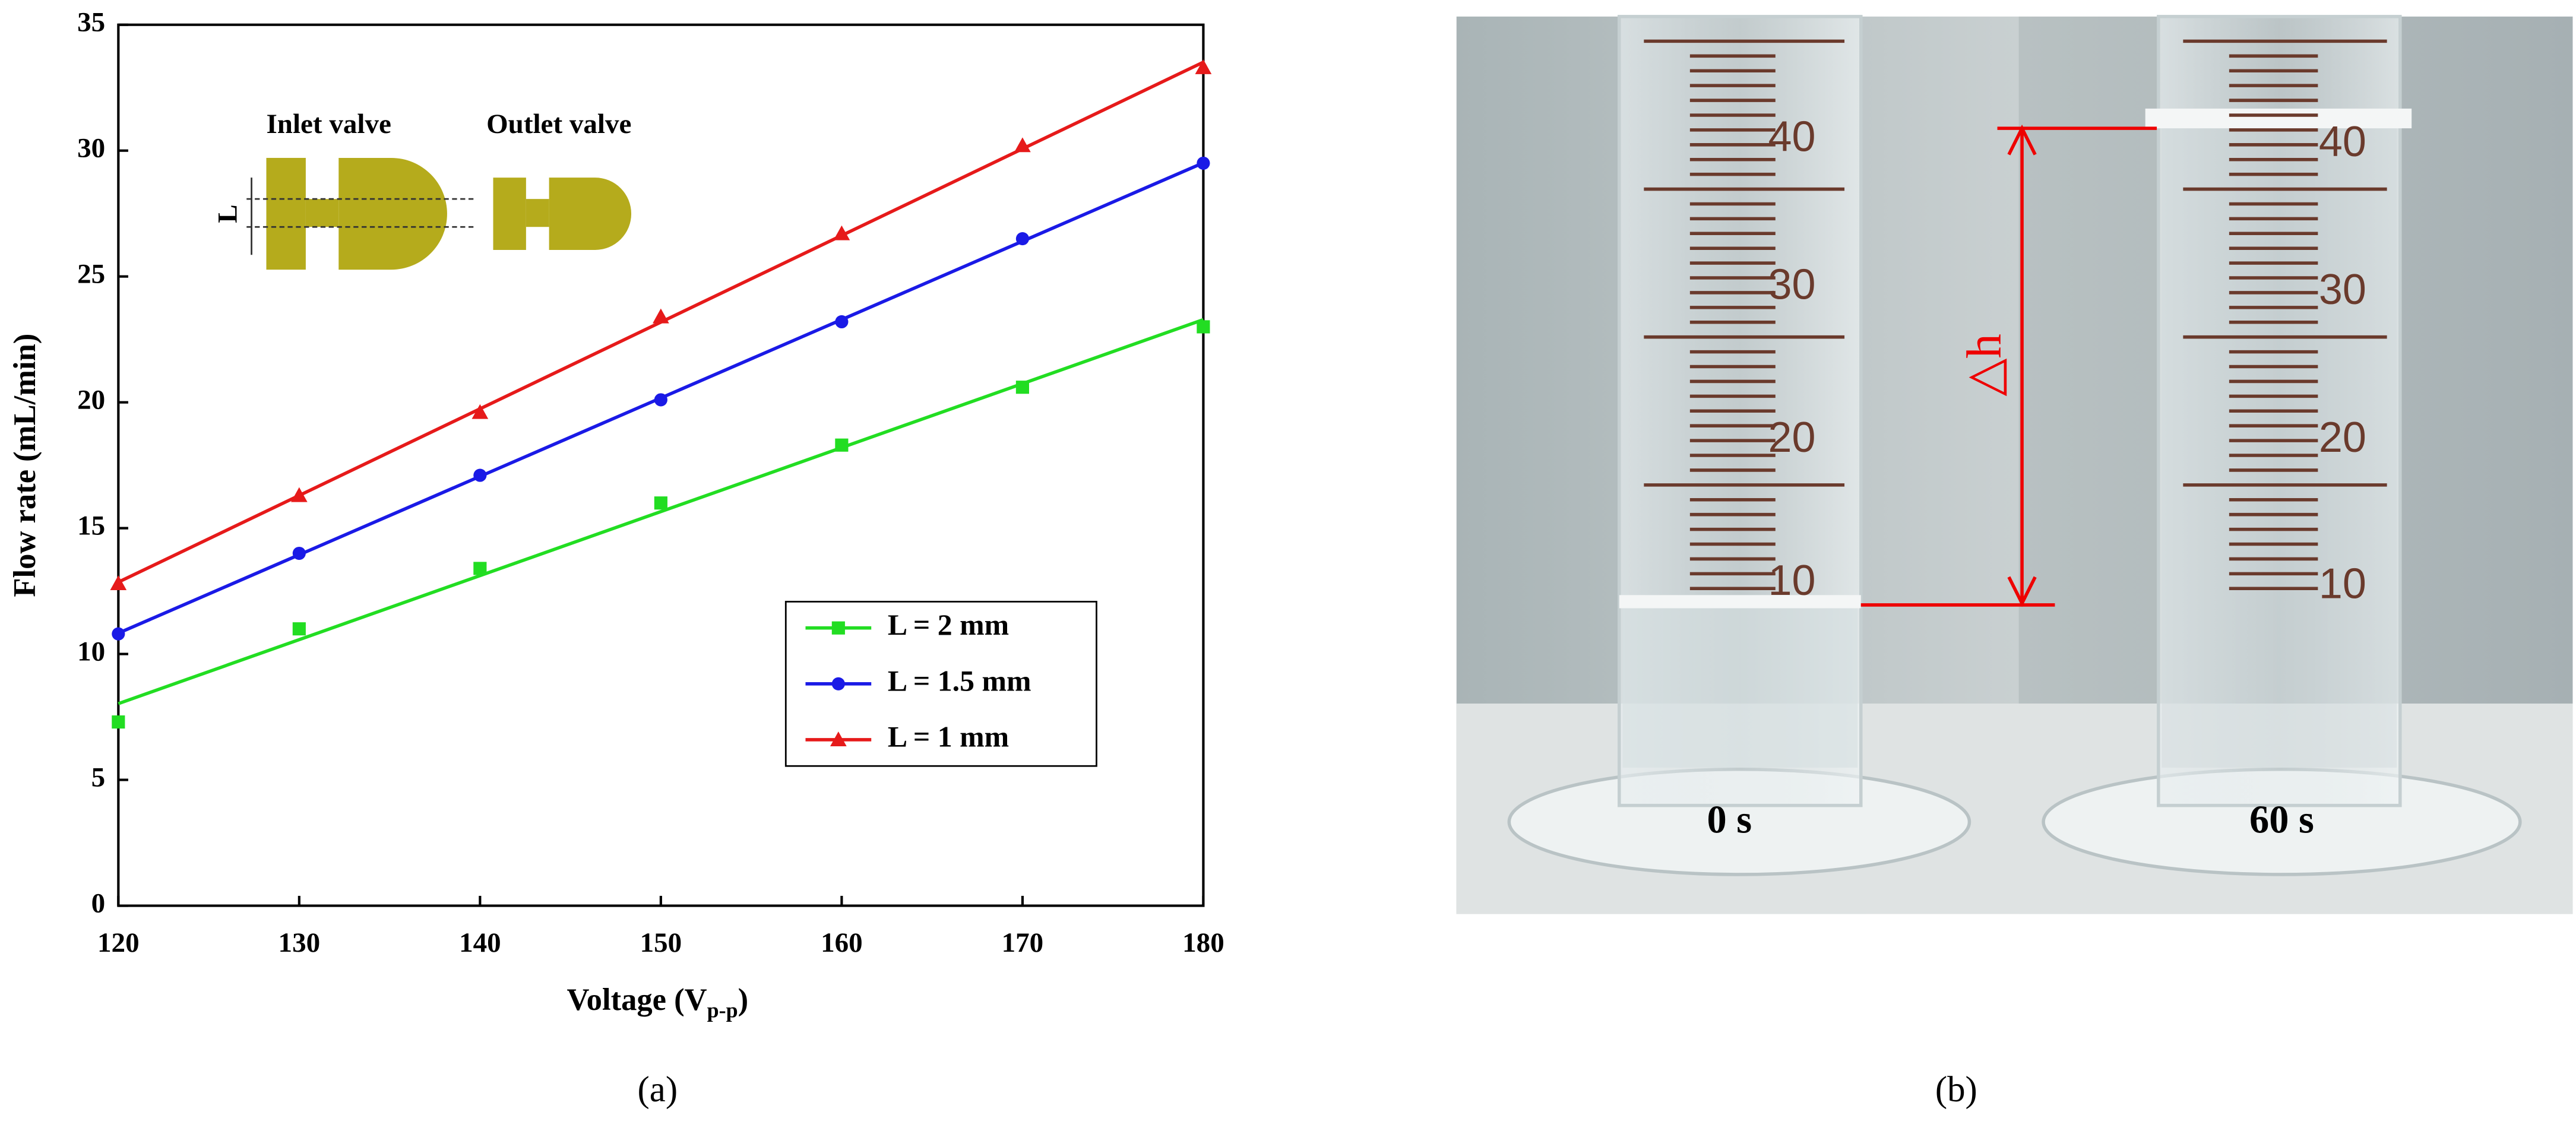 The width and height of the screenshot is (2576, 1131). Describe the element at coordinates (118, 942) in the screenshot. I see `x-tick-label: 120` at that location.